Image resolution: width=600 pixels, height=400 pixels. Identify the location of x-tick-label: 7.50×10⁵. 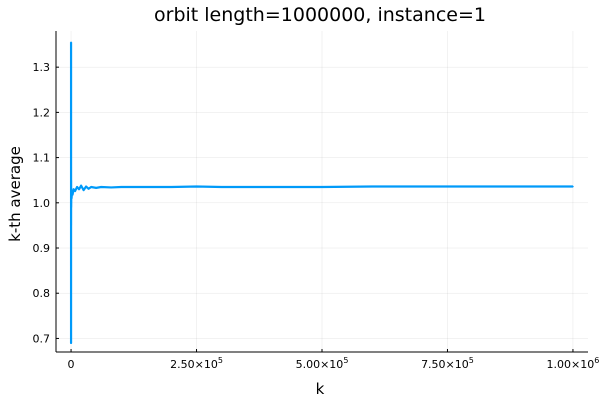
(447, 363).